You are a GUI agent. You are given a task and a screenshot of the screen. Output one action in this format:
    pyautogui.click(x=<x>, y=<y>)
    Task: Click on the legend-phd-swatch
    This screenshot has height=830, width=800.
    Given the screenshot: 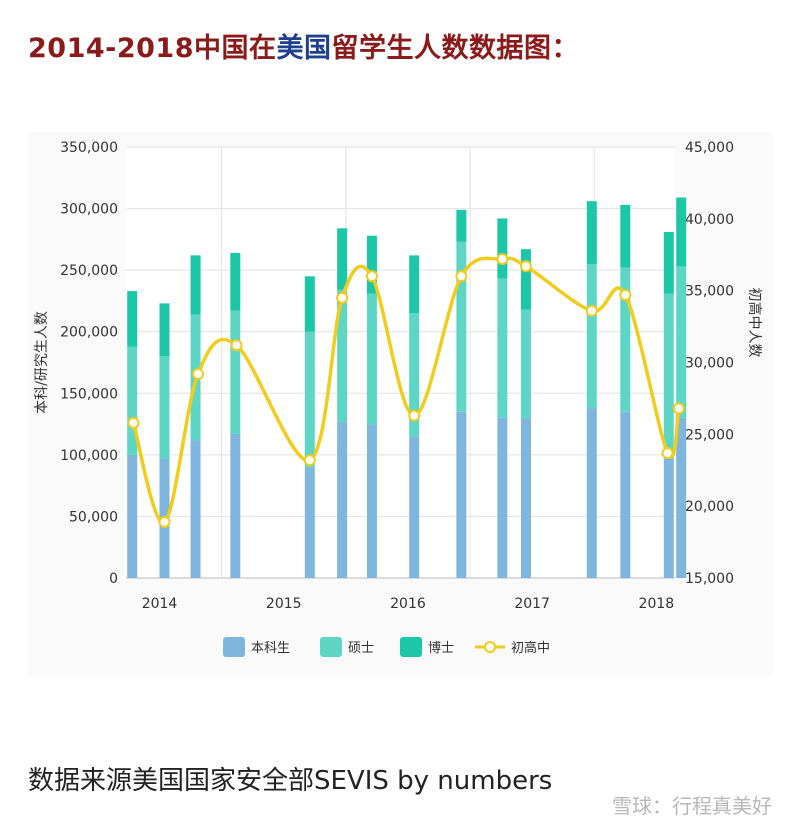 What is the action you would take?
    pyautogui.click(x=411, y=647)
    